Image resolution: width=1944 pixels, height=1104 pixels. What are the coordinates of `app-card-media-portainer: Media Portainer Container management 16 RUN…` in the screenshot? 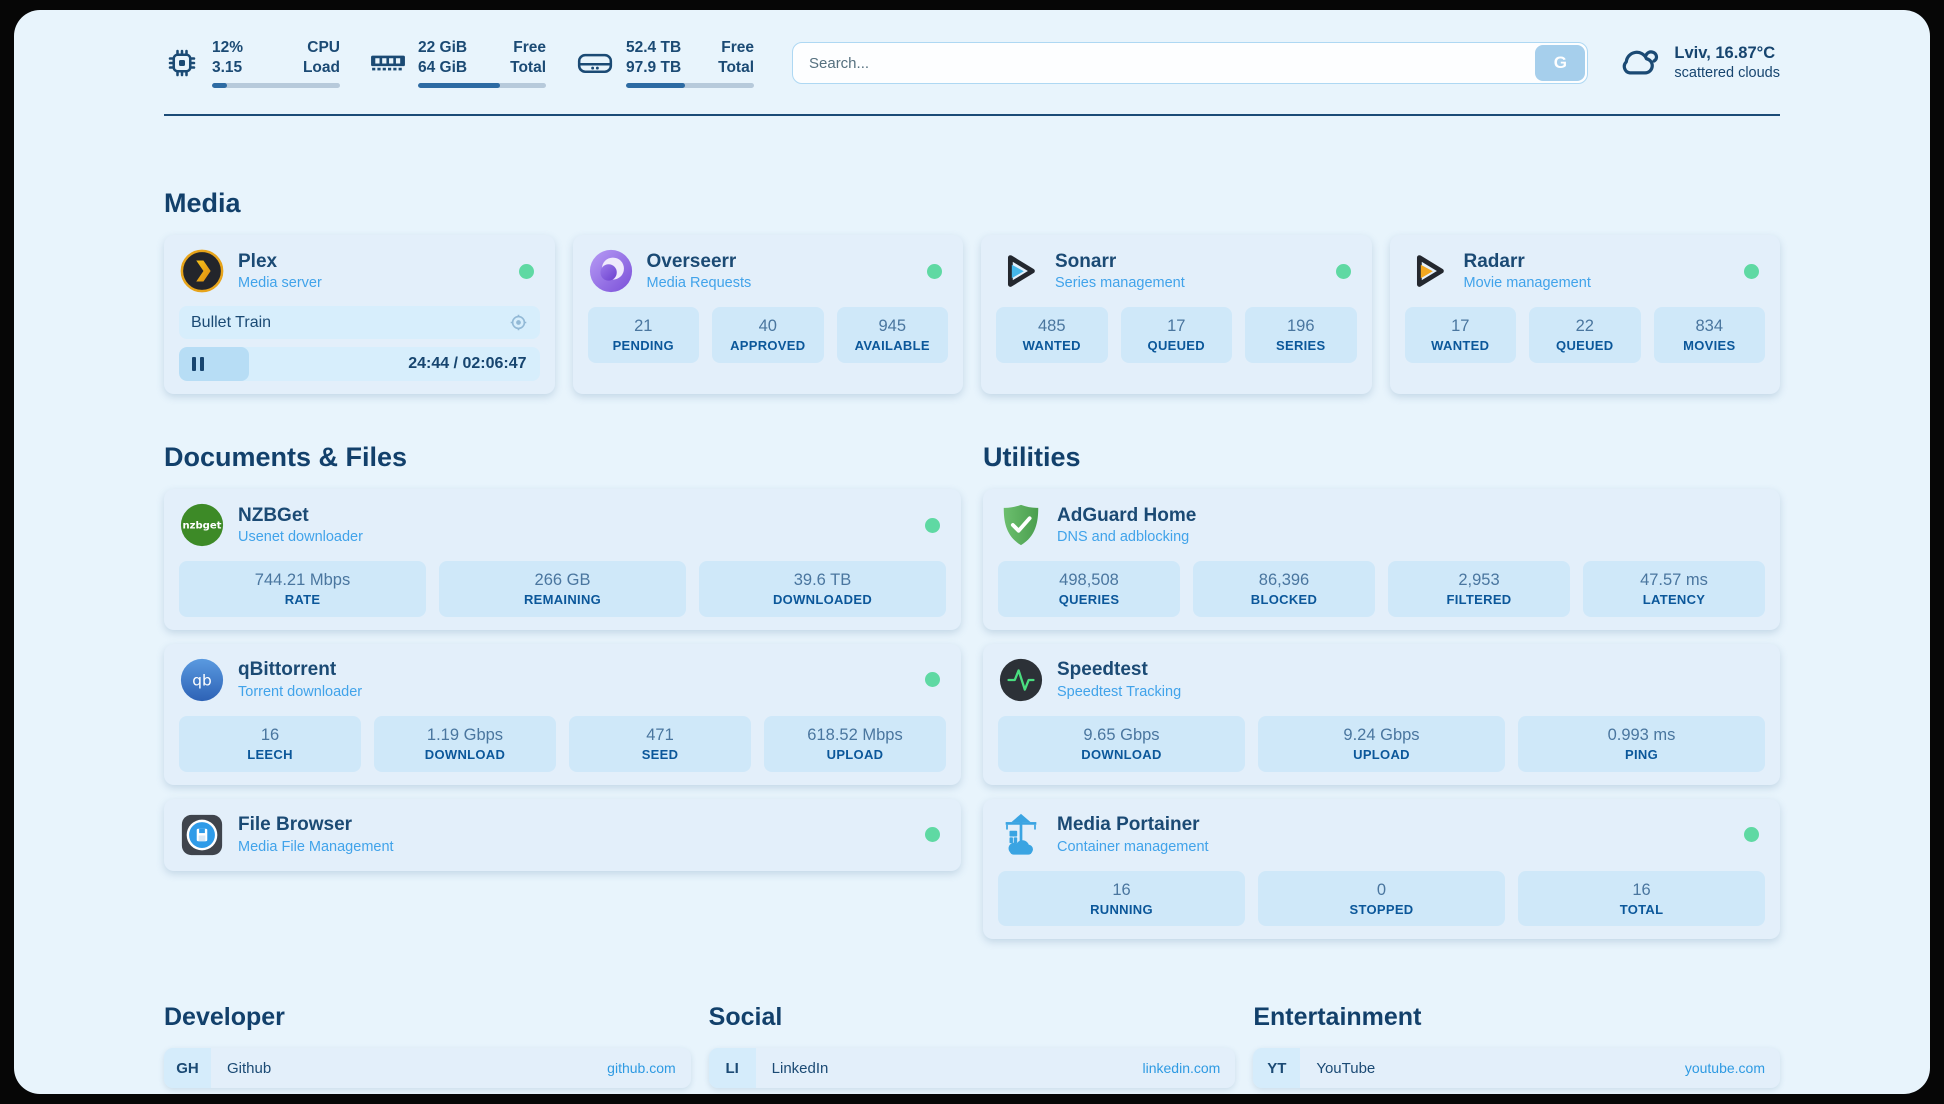 It's located at (1381, 869).